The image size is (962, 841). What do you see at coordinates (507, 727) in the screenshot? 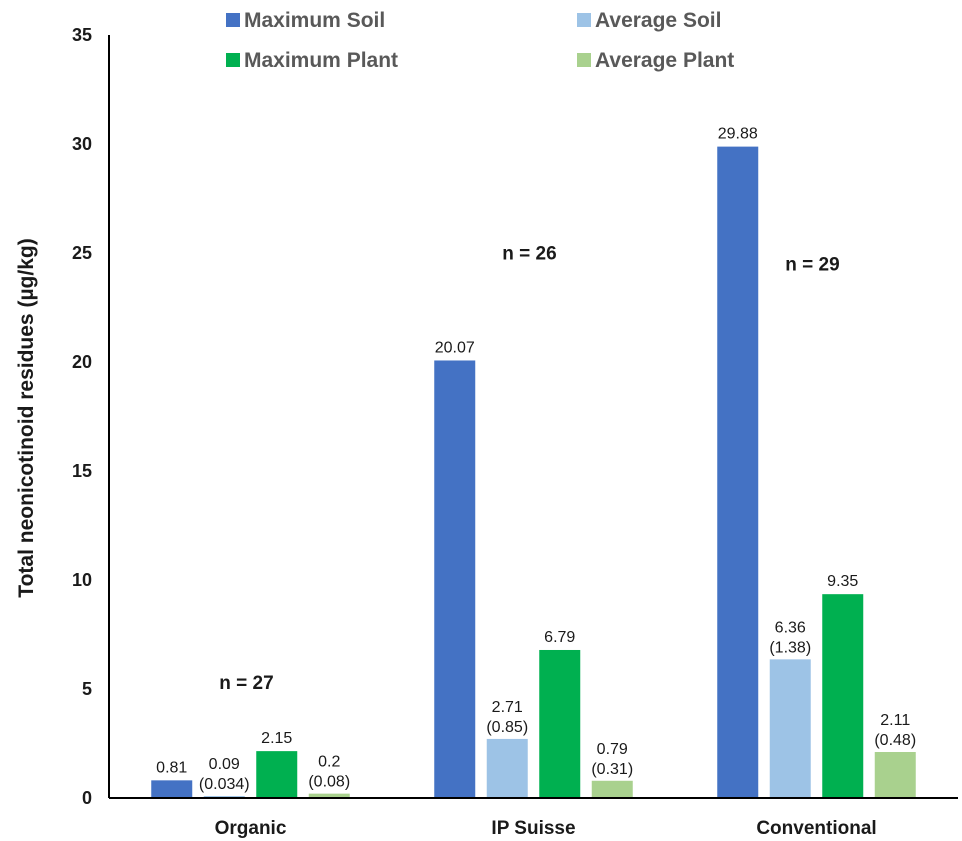
I see `data-sublabel: (0.85)` at bounding box center [507, 727].